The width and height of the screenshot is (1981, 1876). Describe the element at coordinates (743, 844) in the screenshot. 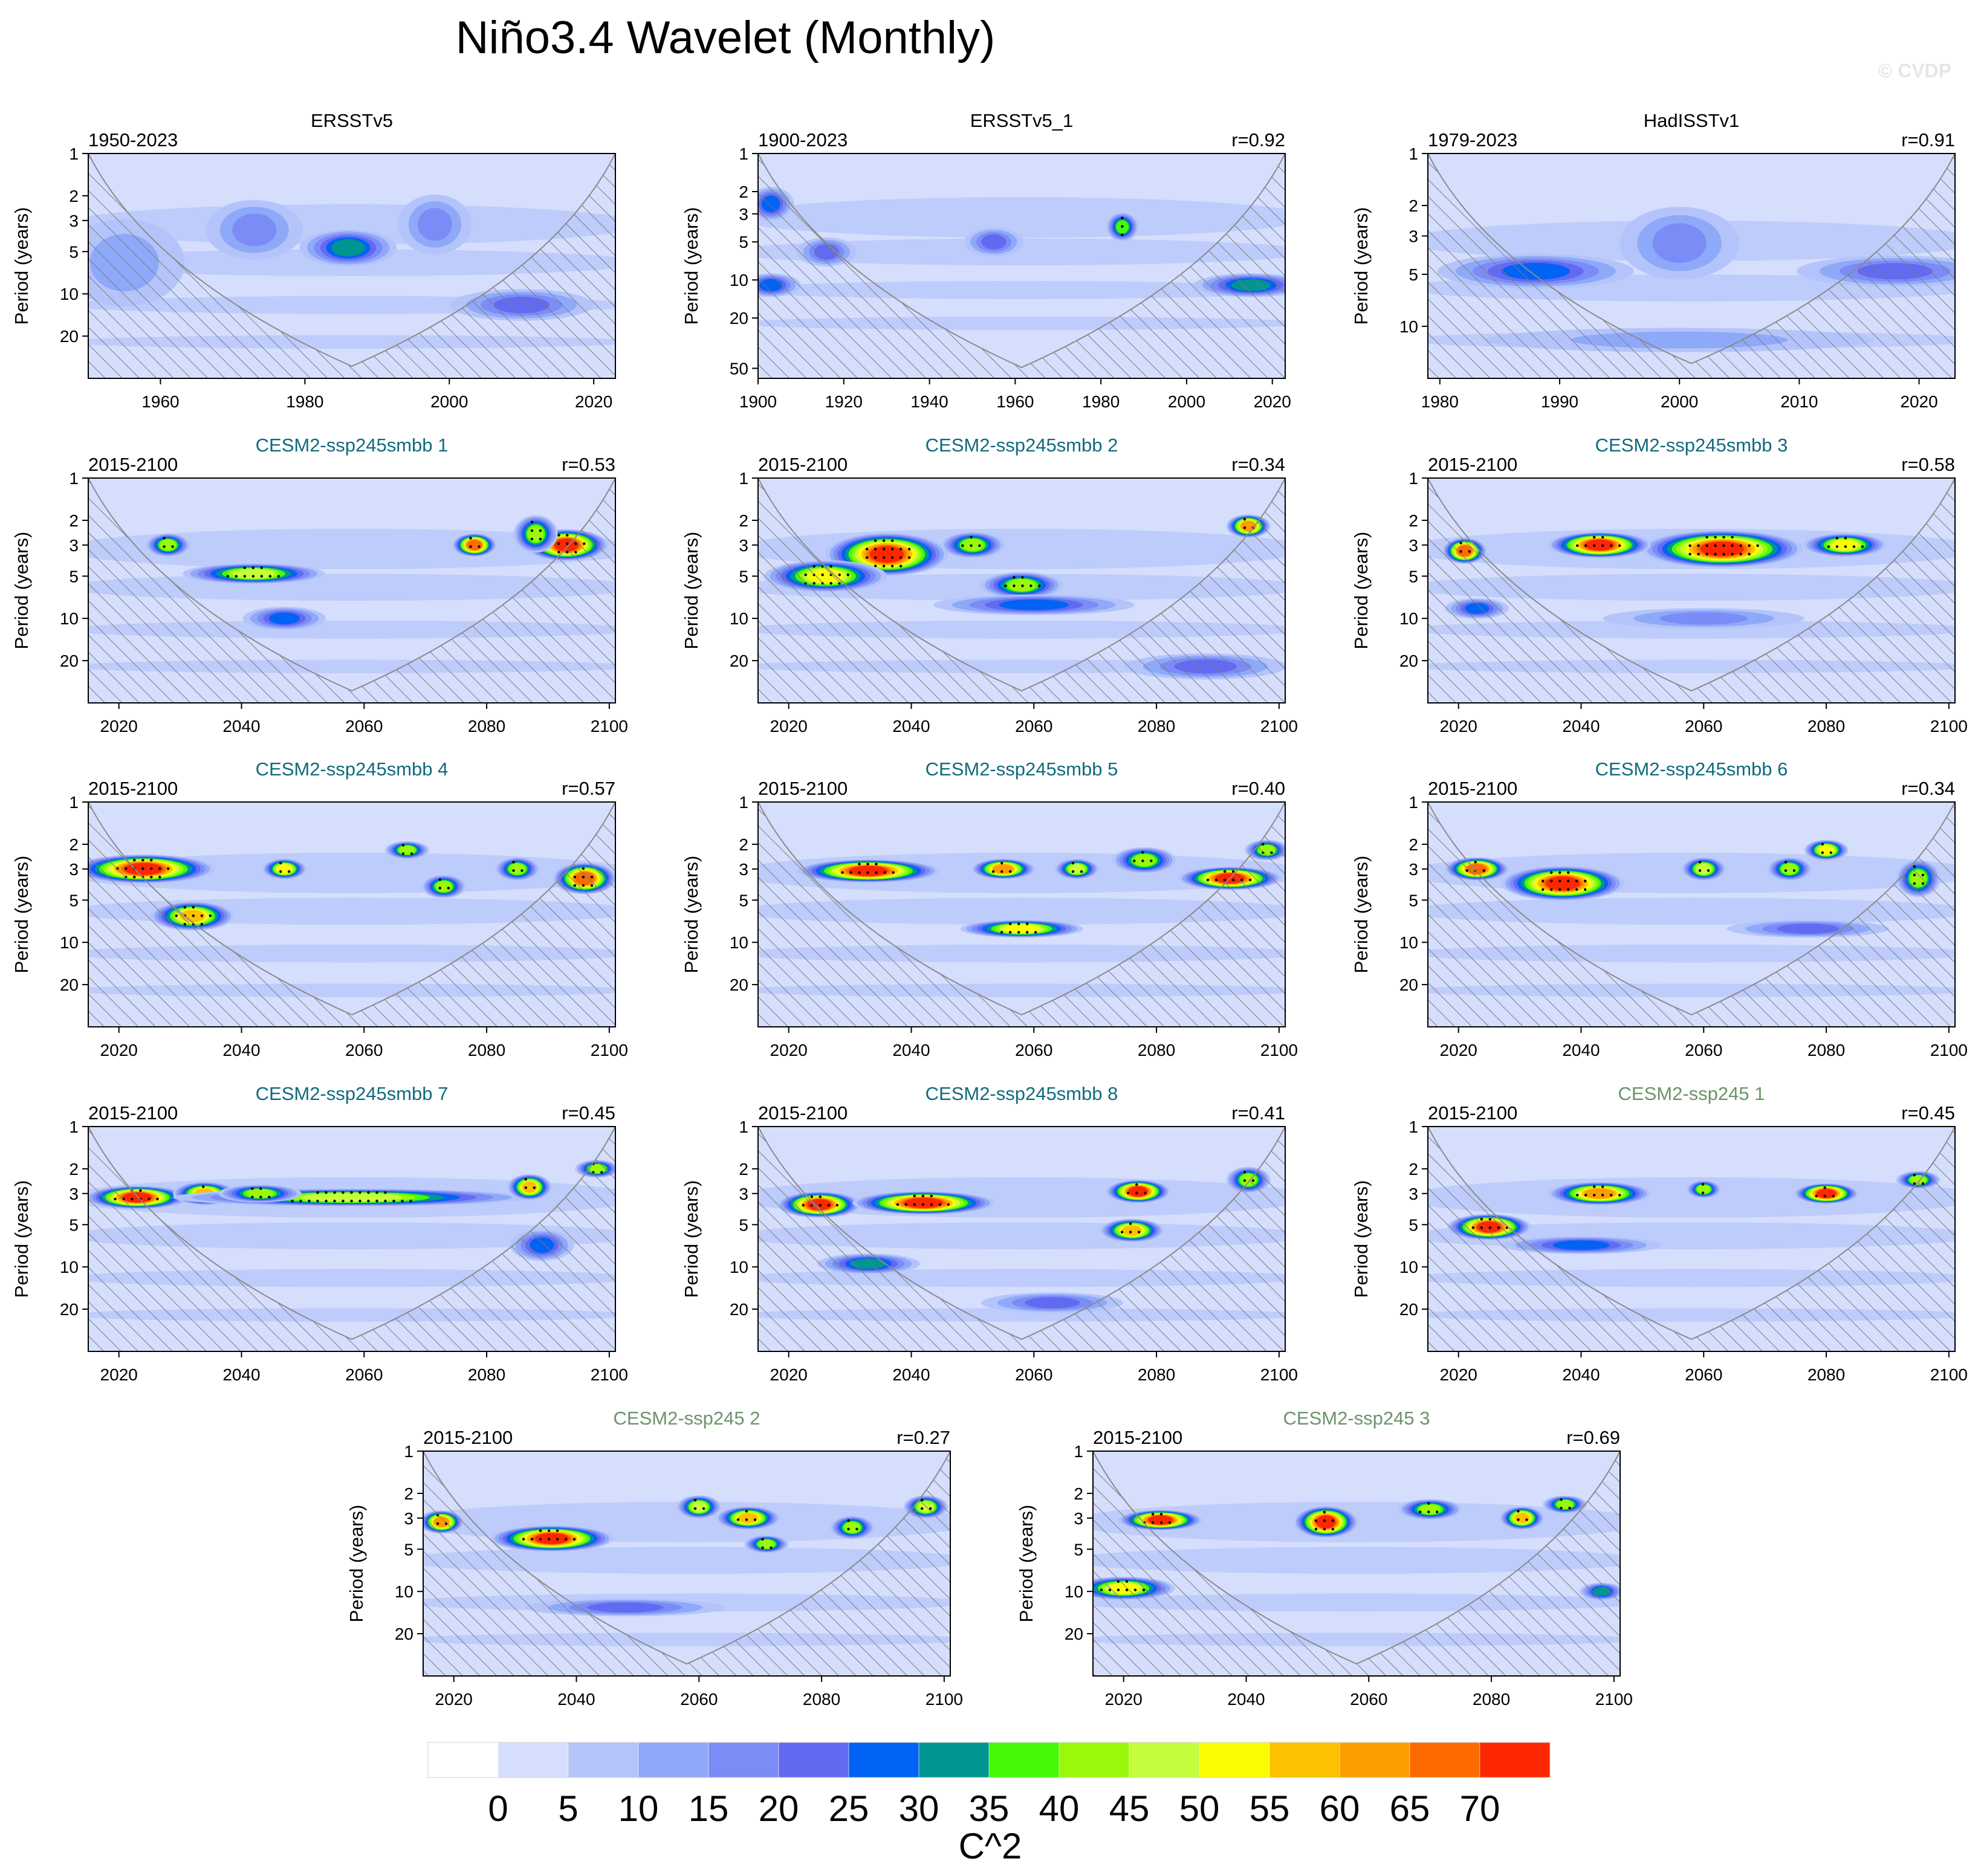

I see `y-tick-label: 2` at that location.